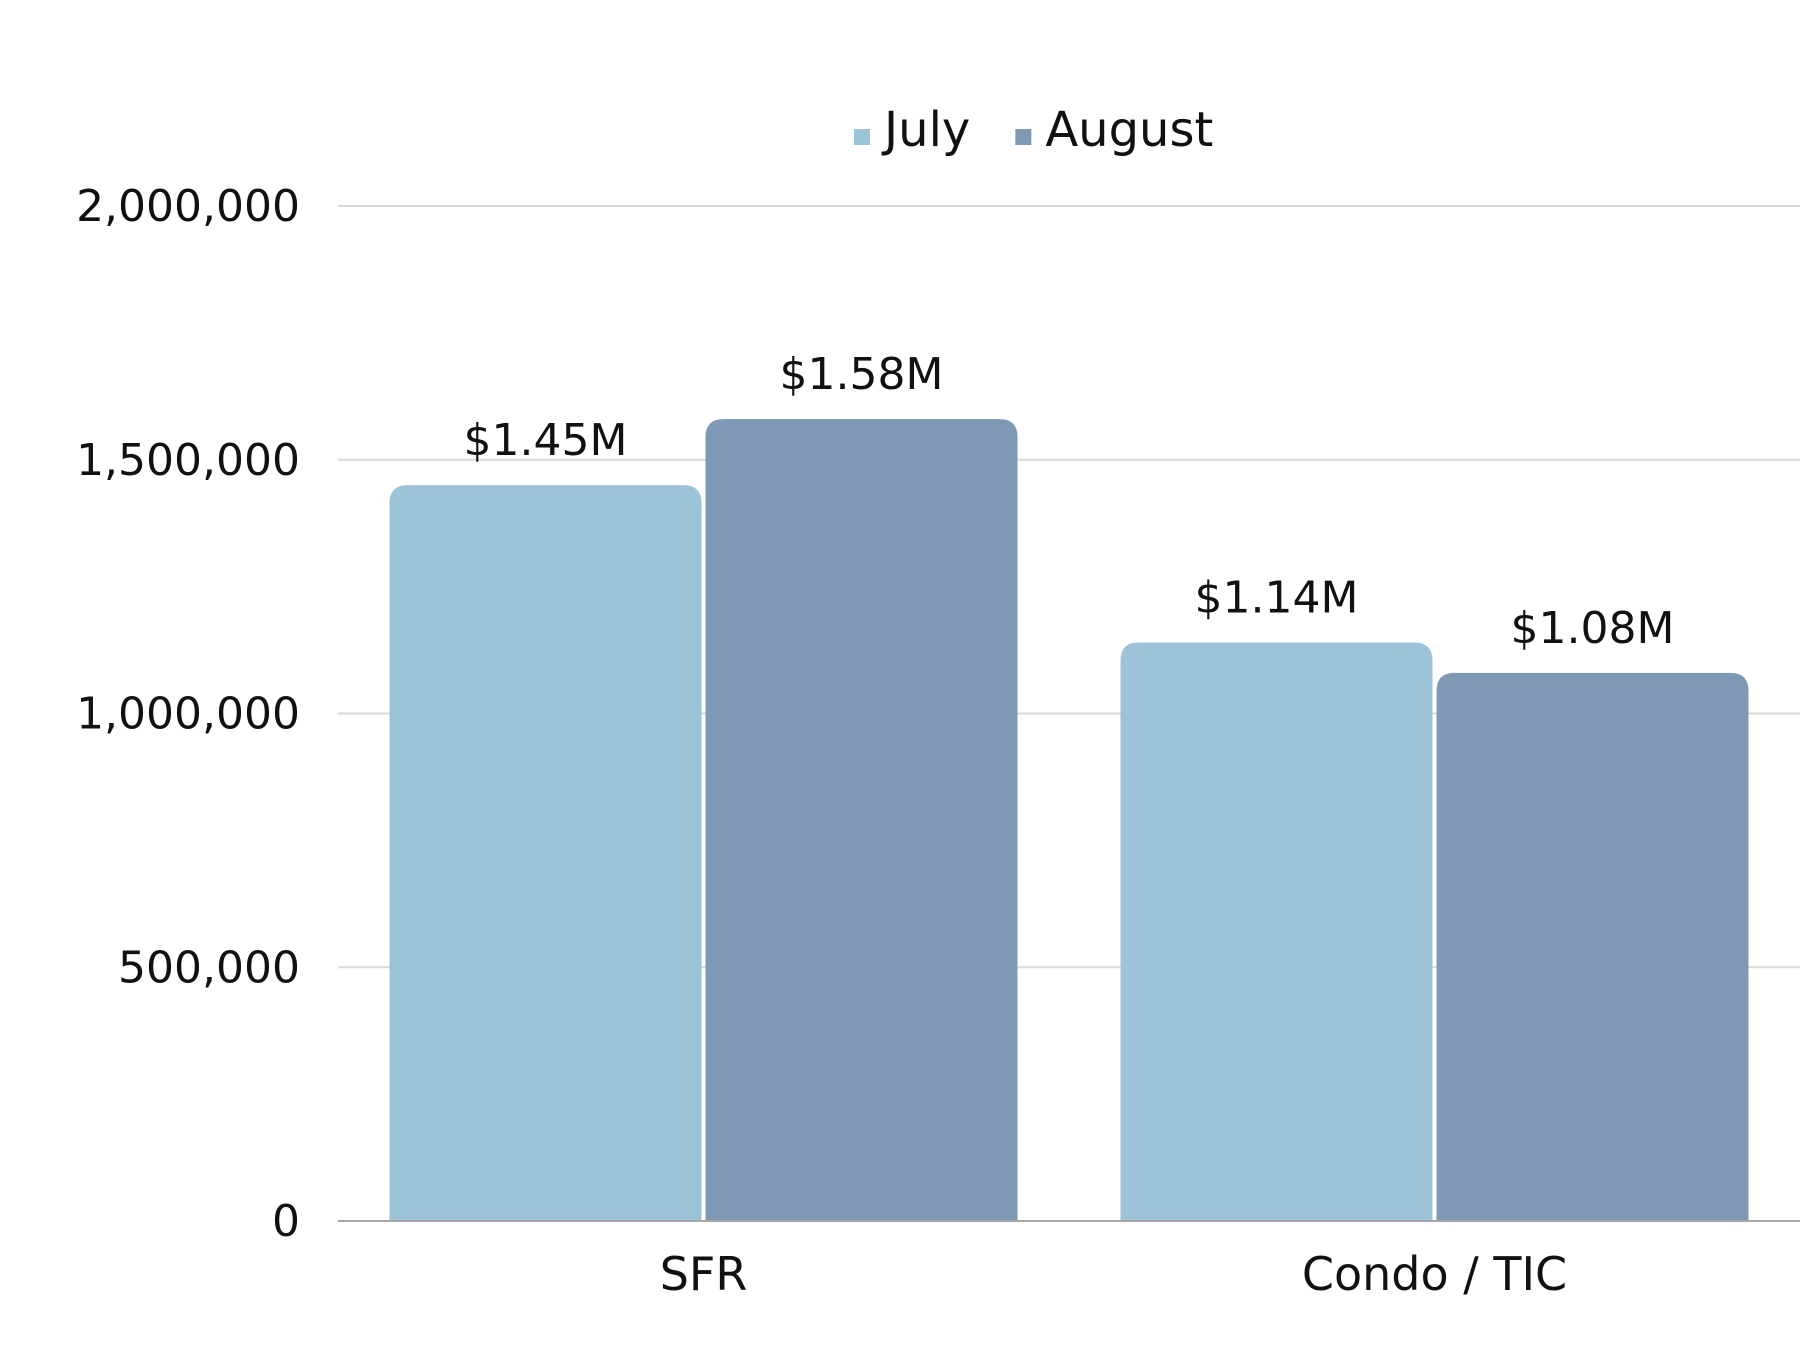  What do you see at coordinates (286, 1221) in the screenshot?
I see `y-tick-label: 0` at bounding box center [286, 1221].